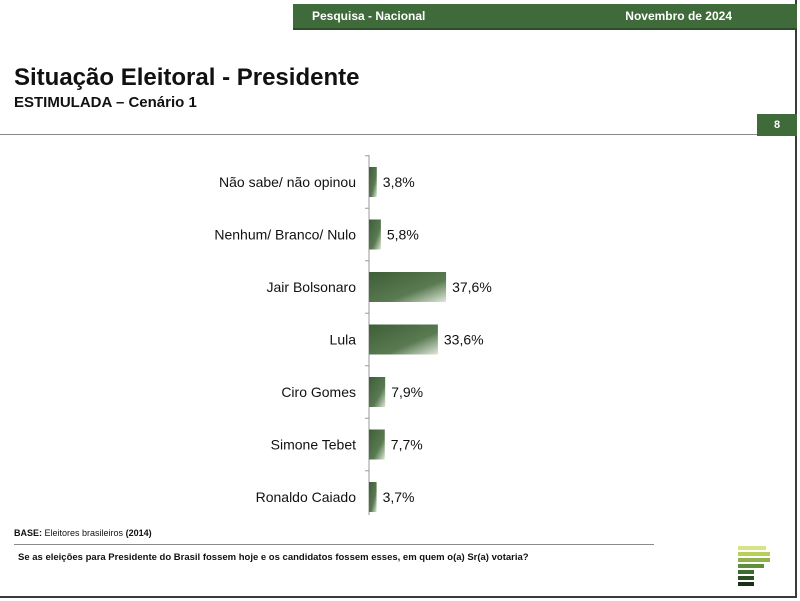 This screenshot has width=800, height=601. What do you see at coordinates (287, 182) in the screenshot?
I see `category-label: Não sabe/ não opinou` at bounding box center [287, 182].